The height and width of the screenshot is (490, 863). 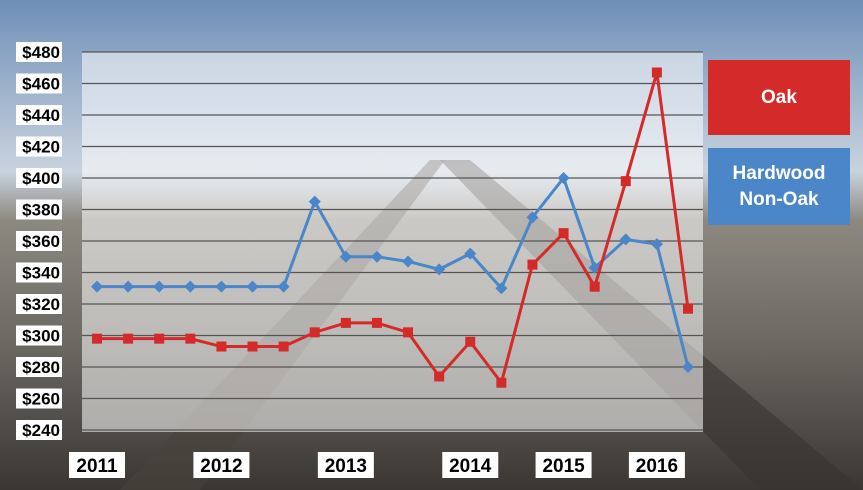 I want to click on y-tick-label: $400, so click(x=41, y=178).